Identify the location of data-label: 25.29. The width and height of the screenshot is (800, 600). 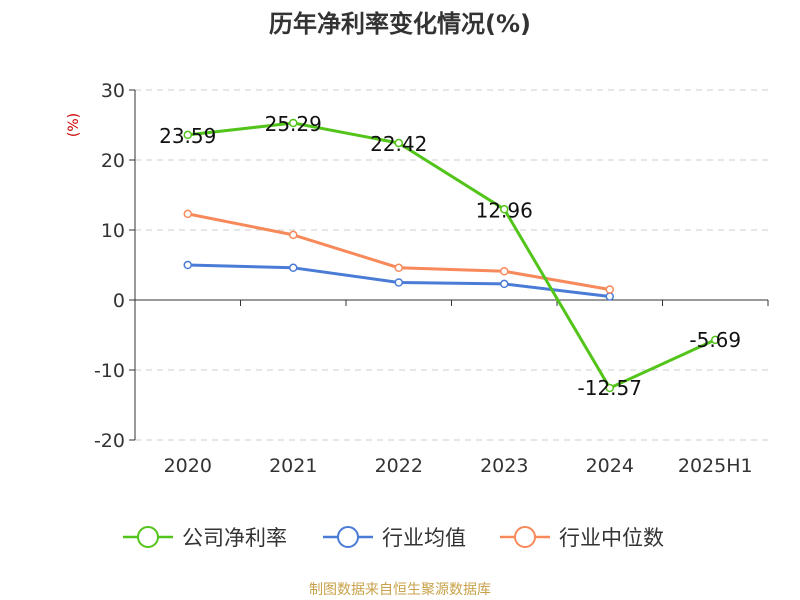
(293, 124).